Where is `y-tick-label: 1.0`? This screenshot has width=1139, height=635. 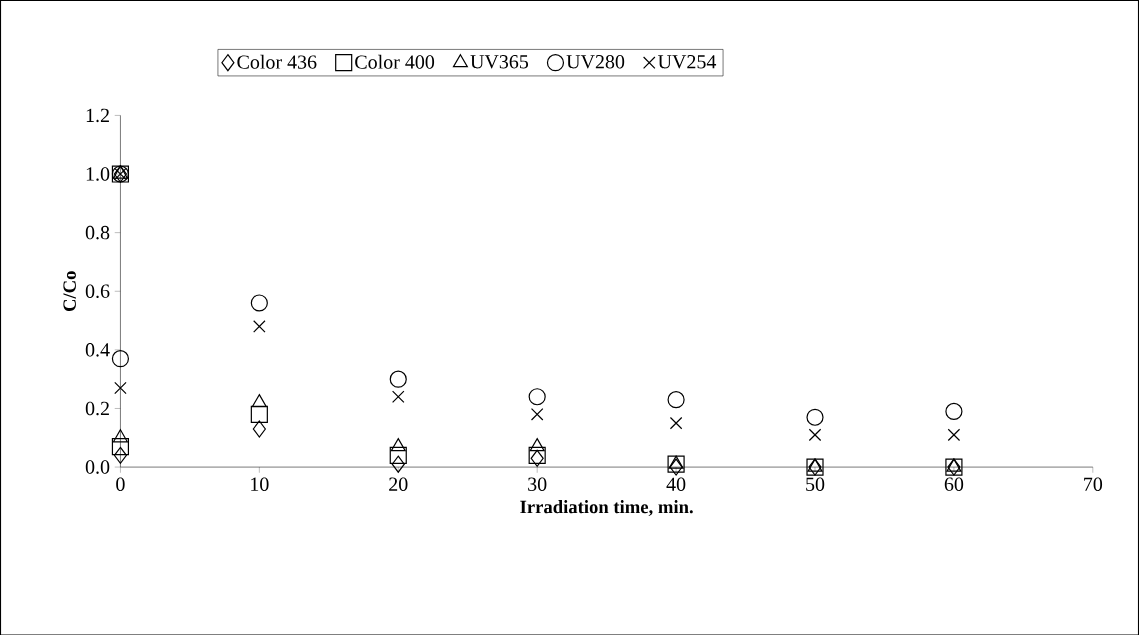
y-tick-label: 1.0 is located at coordinates (98, 174).